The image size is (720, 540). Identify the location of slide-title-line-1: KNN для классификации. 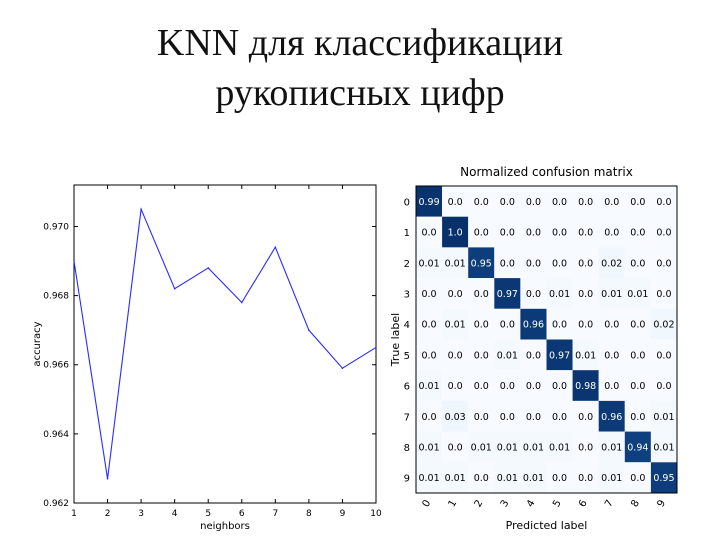
(360, 43).